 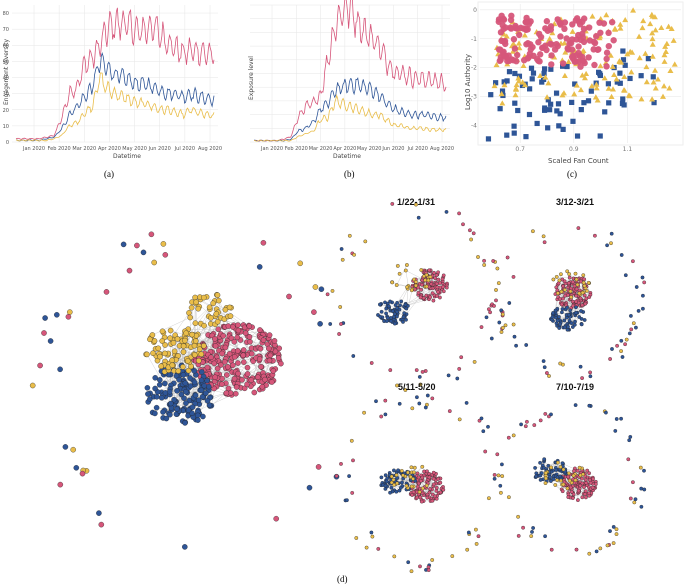 I want to click on x-tick-label: Aug 2020, so click(x=210, y=149).